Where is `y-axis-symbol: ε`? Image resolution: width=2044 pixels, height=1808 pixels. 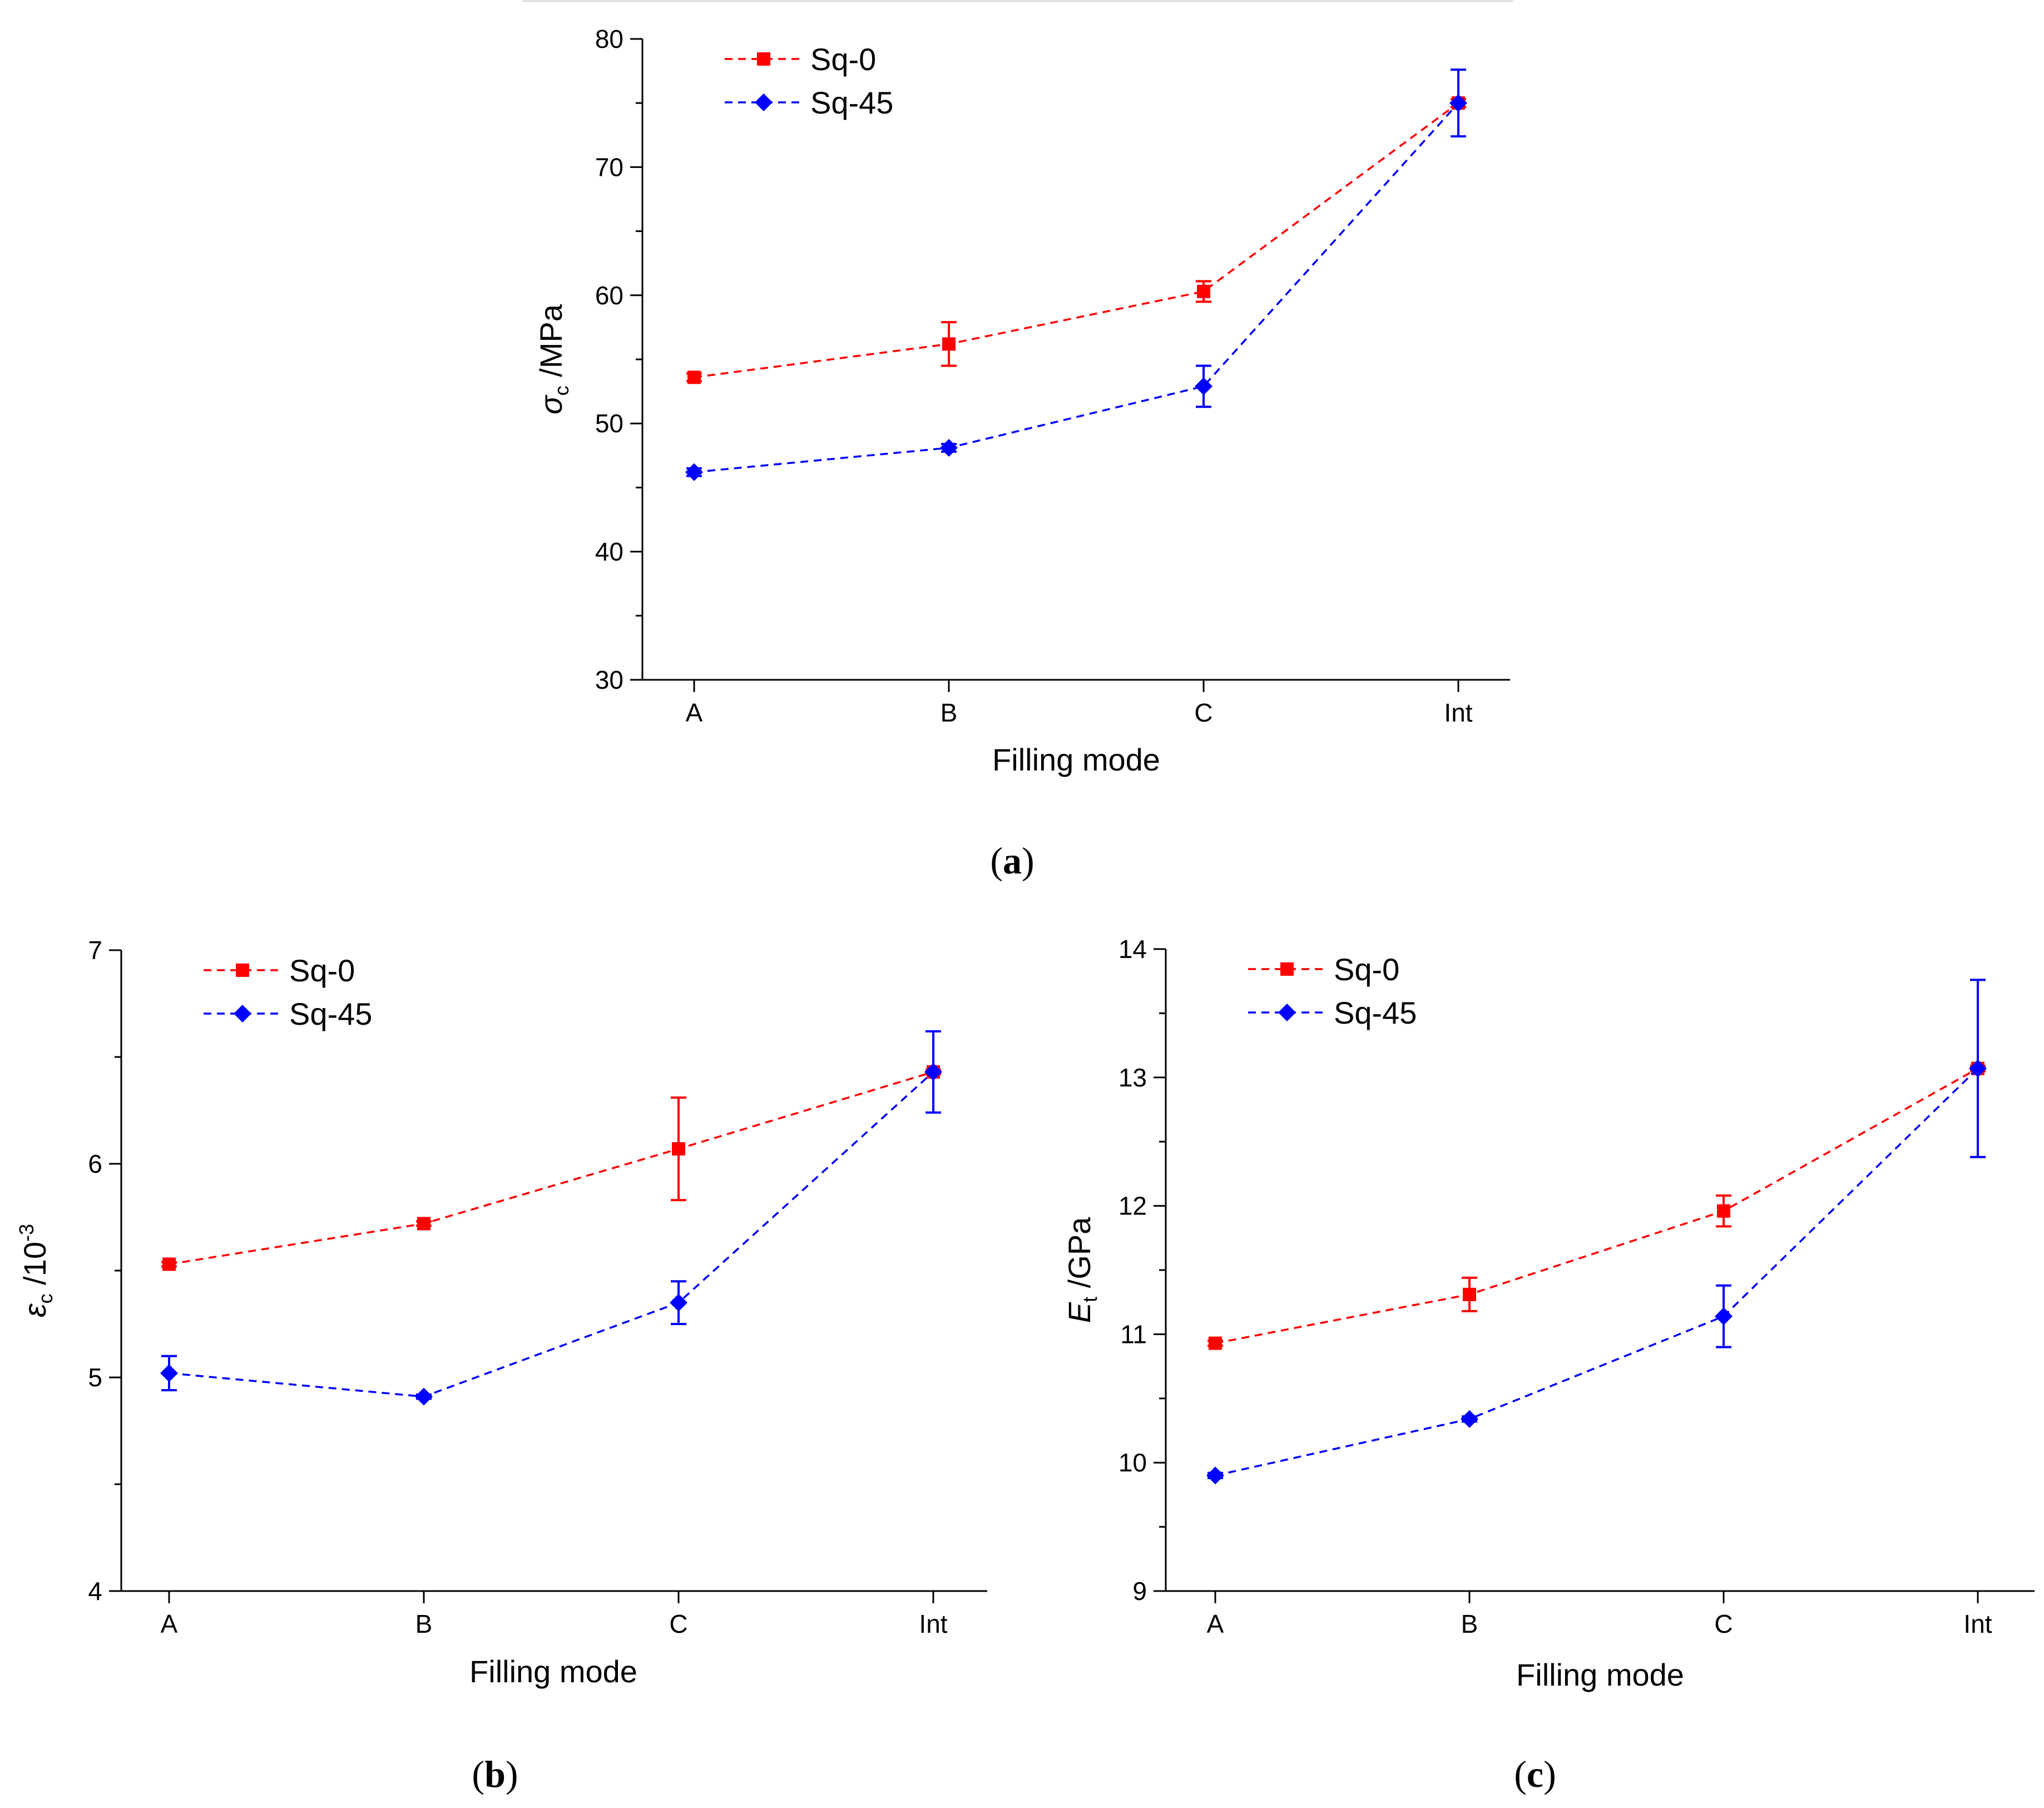 y-axis-symbol: ε is located at coordinates (34, 1310).